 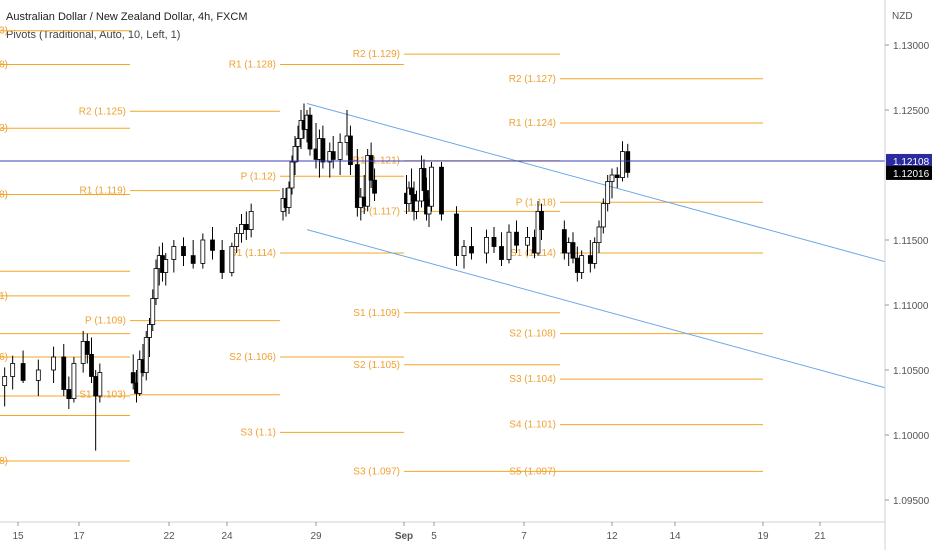 I want to click on pivot-label: S1 (1.109), so click(x=376, y=313).